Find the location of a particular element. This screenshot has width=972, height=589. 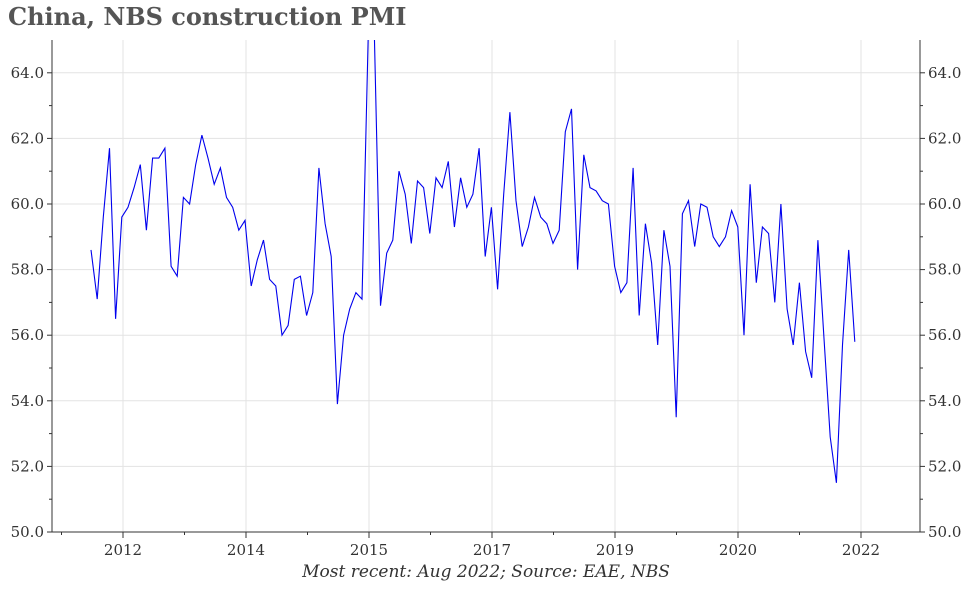

y-tick-label-right: 64.0 is located at coordinates (944, 73).